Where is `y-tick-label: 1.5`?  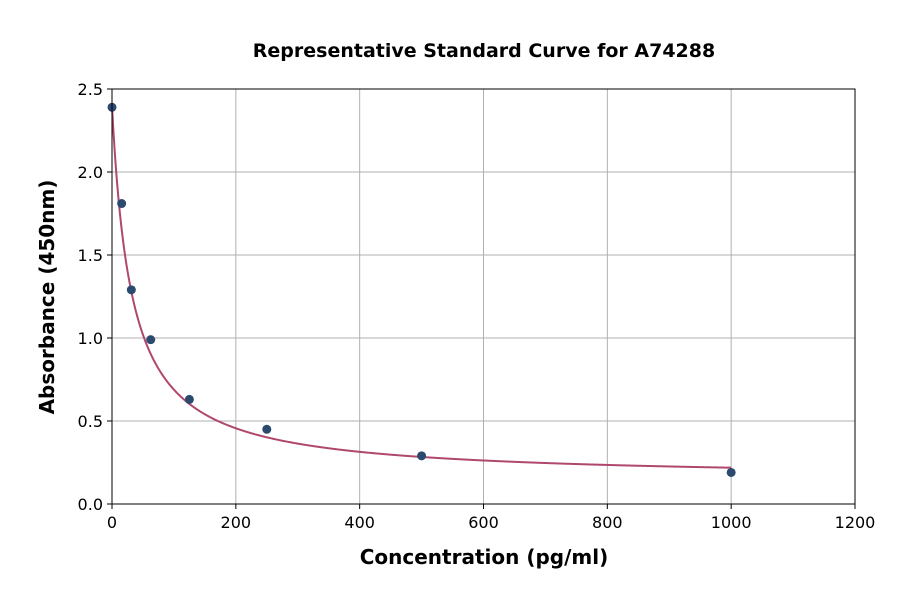
y-tick-label: 1.5 is located at coordinates (90, 255).